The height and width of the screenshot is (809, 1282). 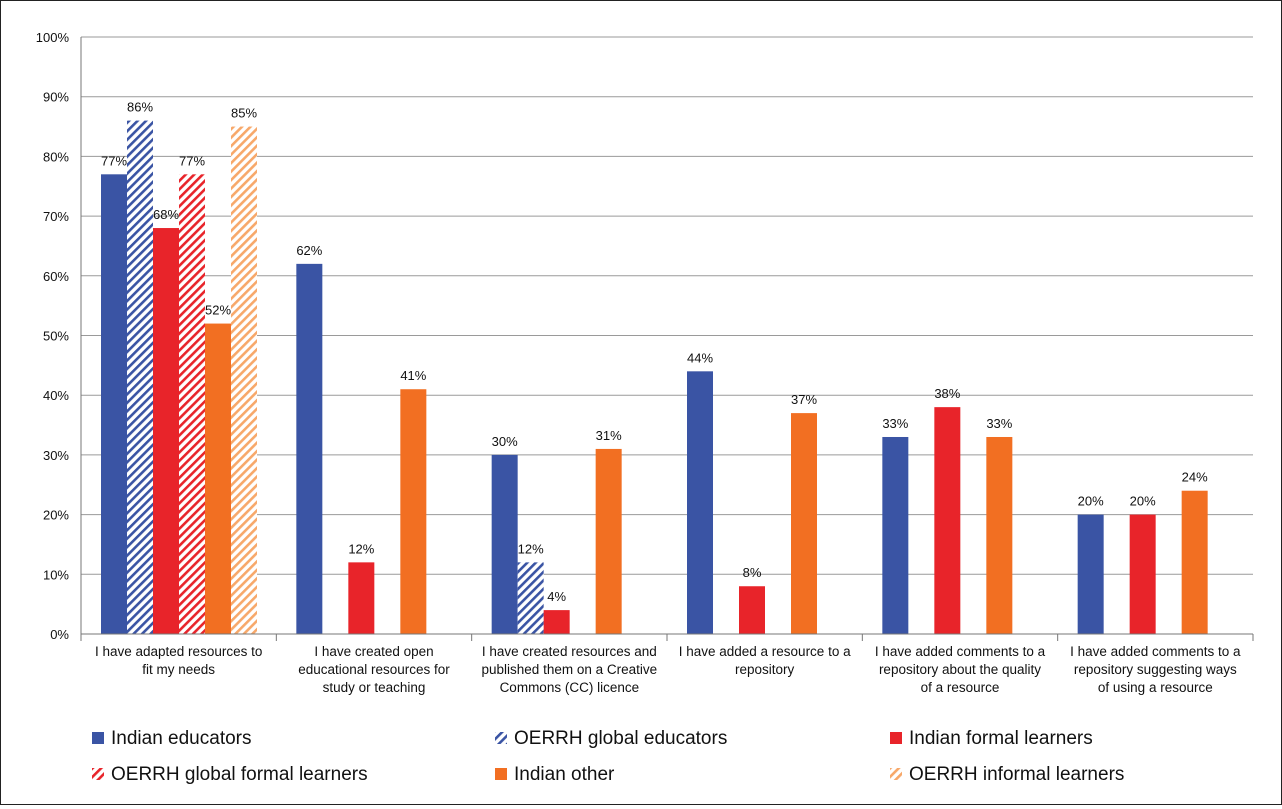 I want to click on x-category-label: I have adapted resources to, so click(x=178, y=651).